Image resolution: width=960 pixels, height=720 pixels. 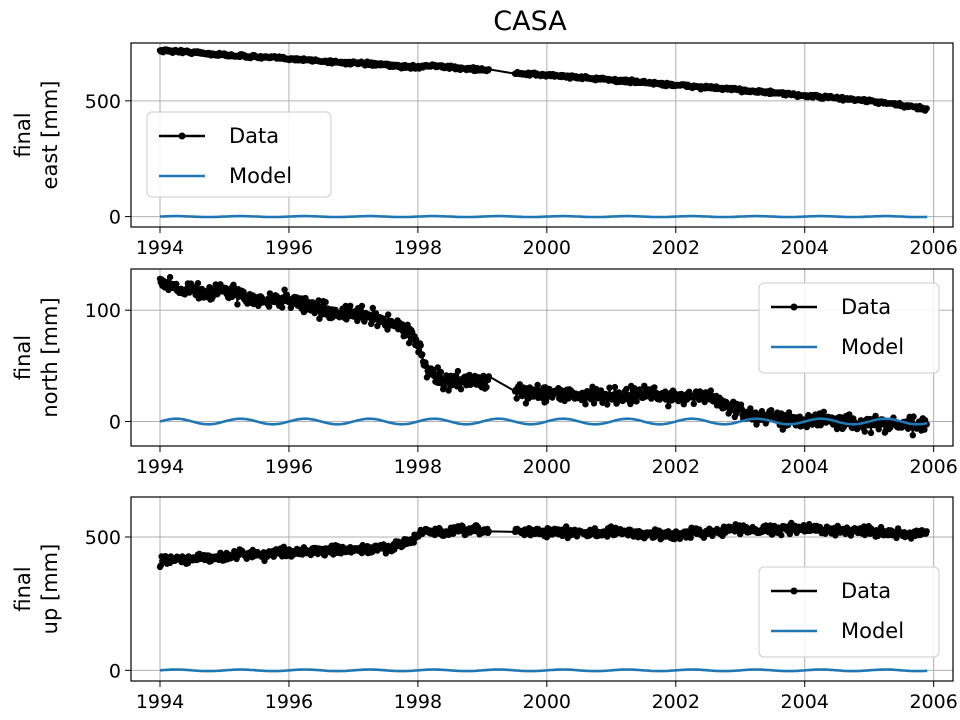 What do you see at coordinates (36, 357) in the screenshot?
I see `y-axis-label: final north [mm]` at bounding box center [36, 357].